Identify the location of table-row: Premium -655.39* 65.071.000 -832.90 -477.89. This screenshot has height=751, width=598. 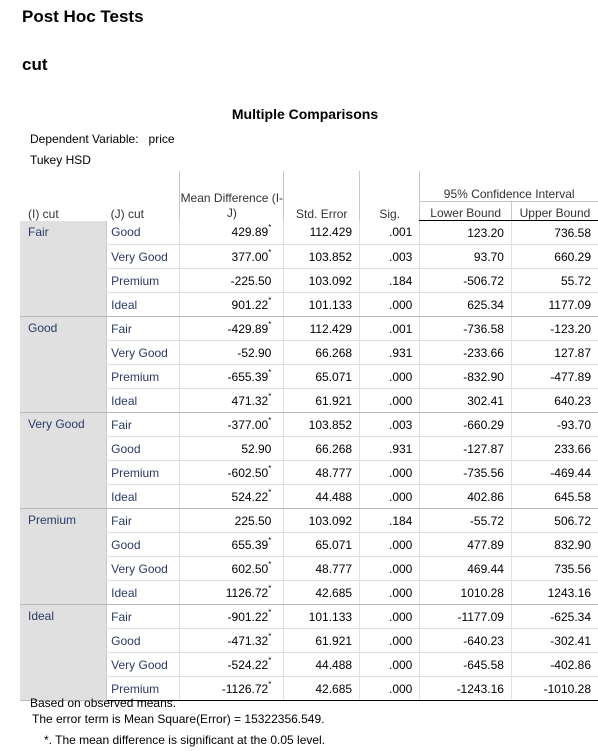
(309, 376).